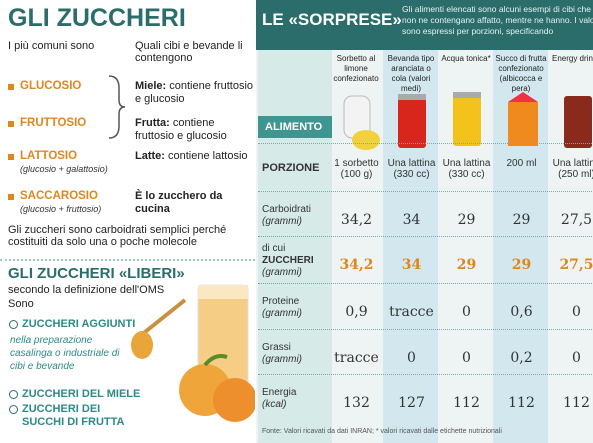 This screenshot has width=593, height=443. What do you see at coordinates (411, 403) in the screenshot?
I see `cell: 127` at bounding box center [411, 403].